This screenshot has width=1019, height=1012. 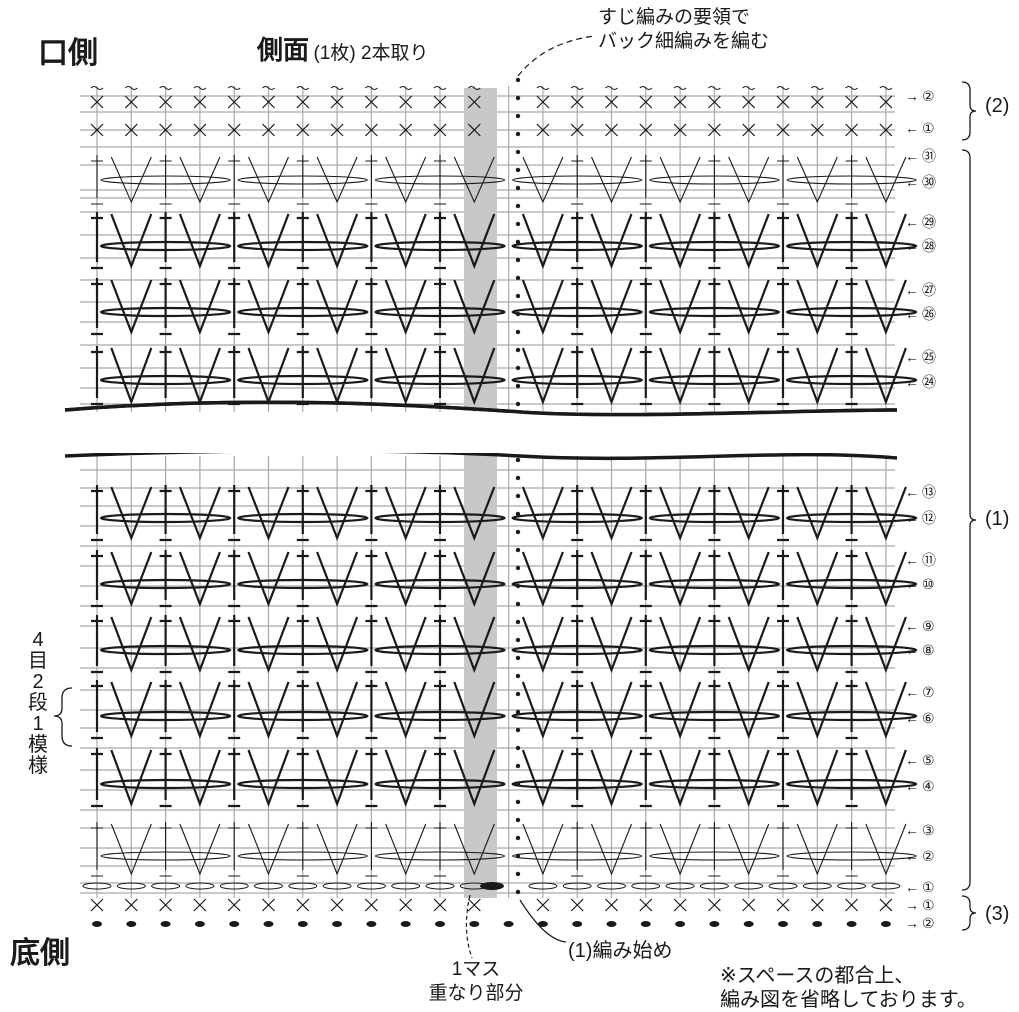 What do you see at coordinates (674, 17) in the screenshot?
I see `back-single-note-line-1: すじ編みの要領で` at bounding box center [674, 17].